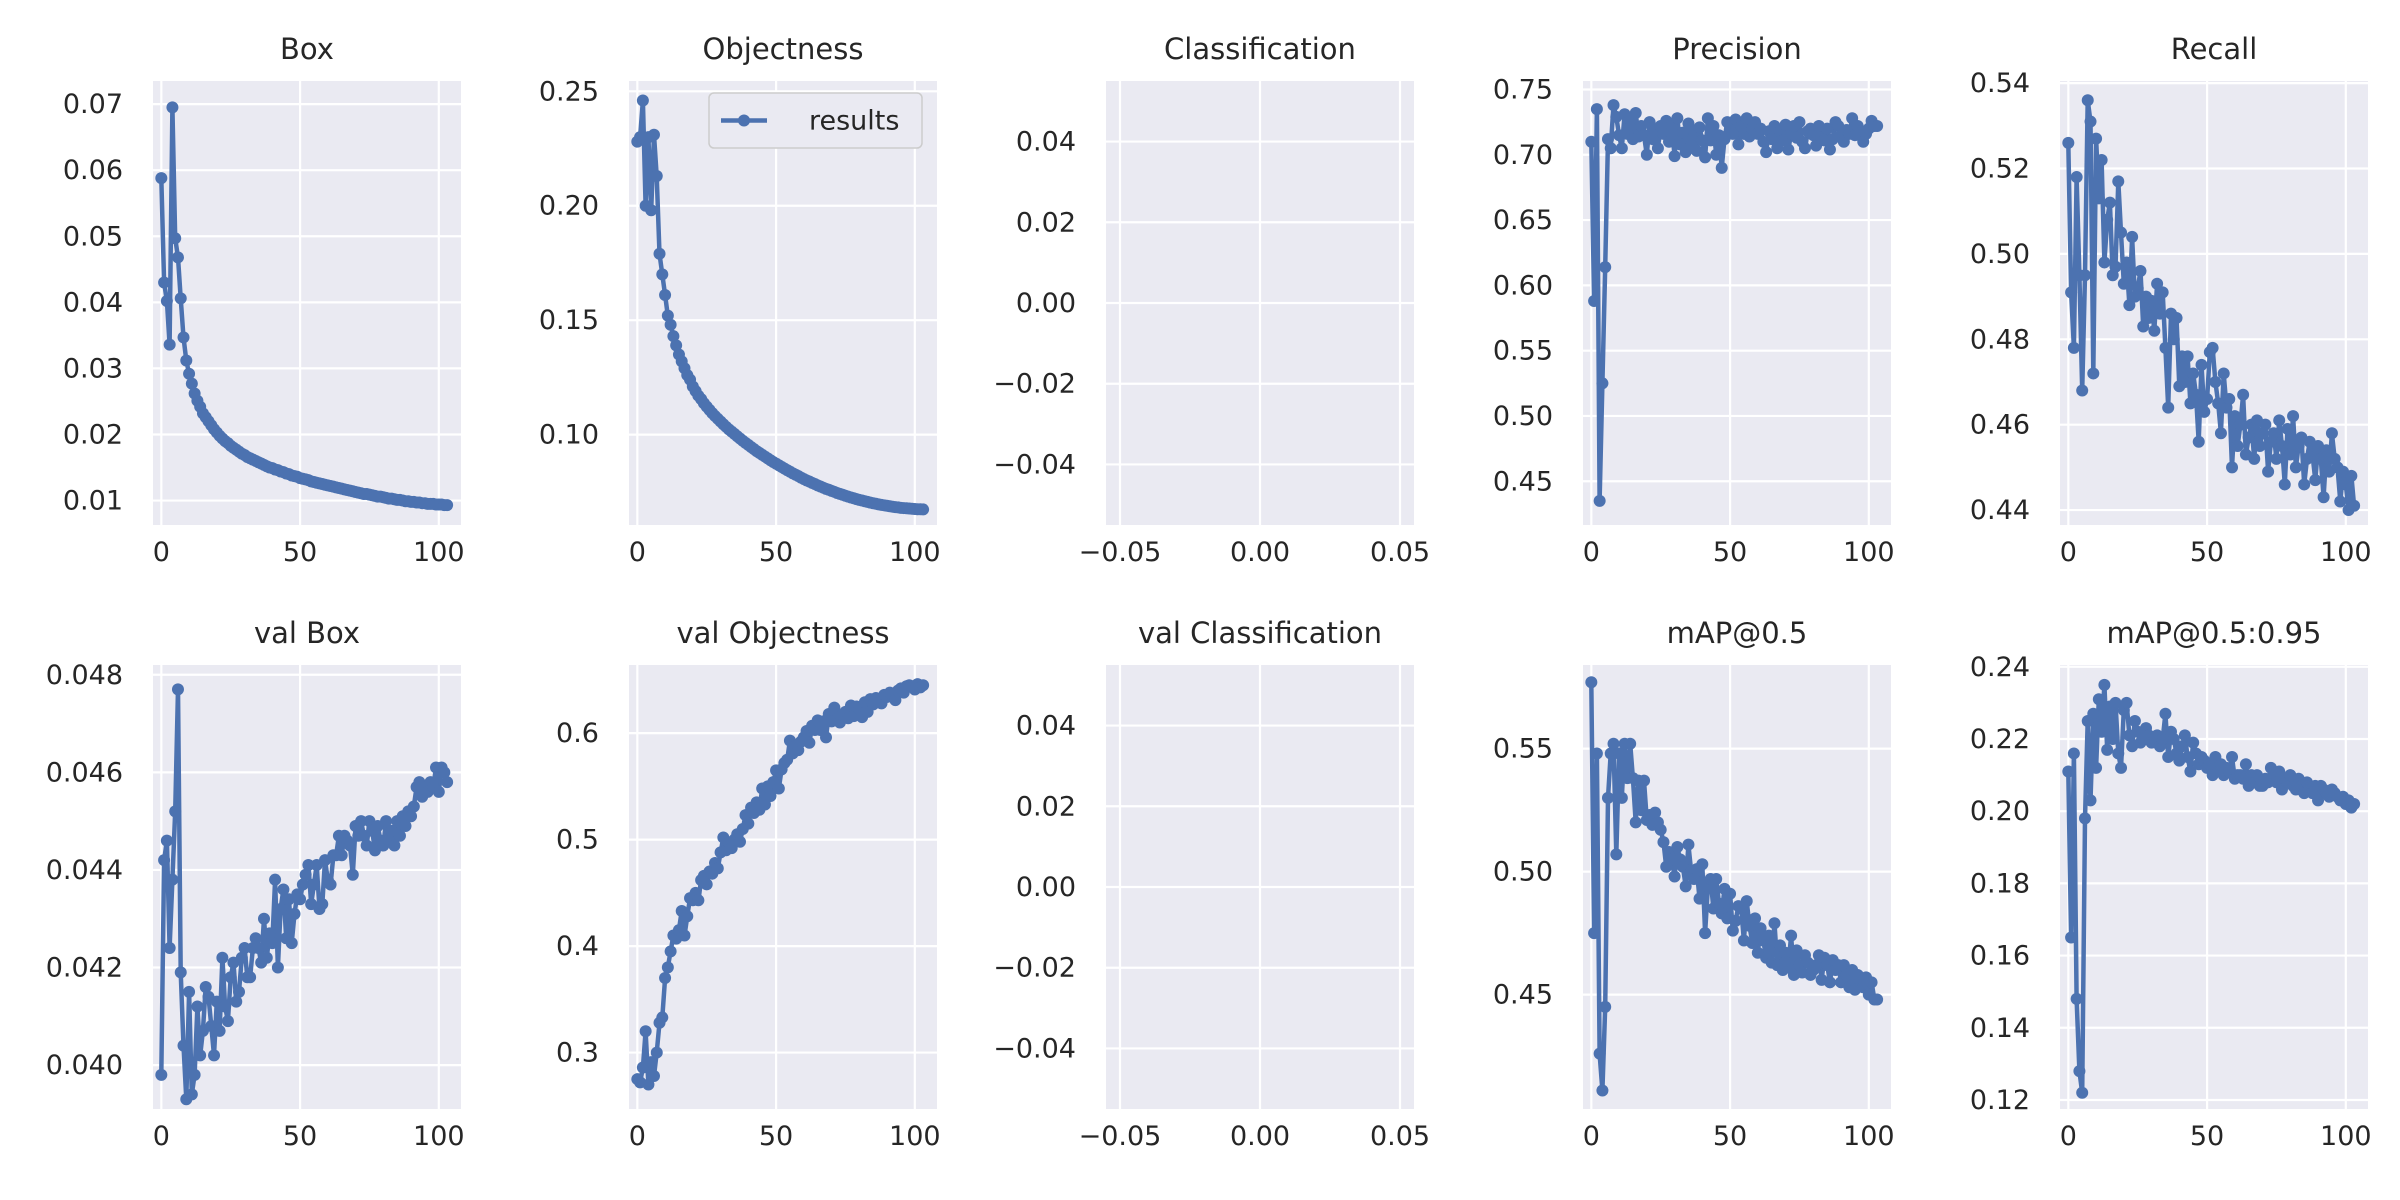 The width and height of the screenshot is (2400, 1200). Describe the element at coordinates (2000, 254) in the screenshot. I see `y-tick-label: 0.50` at that location.